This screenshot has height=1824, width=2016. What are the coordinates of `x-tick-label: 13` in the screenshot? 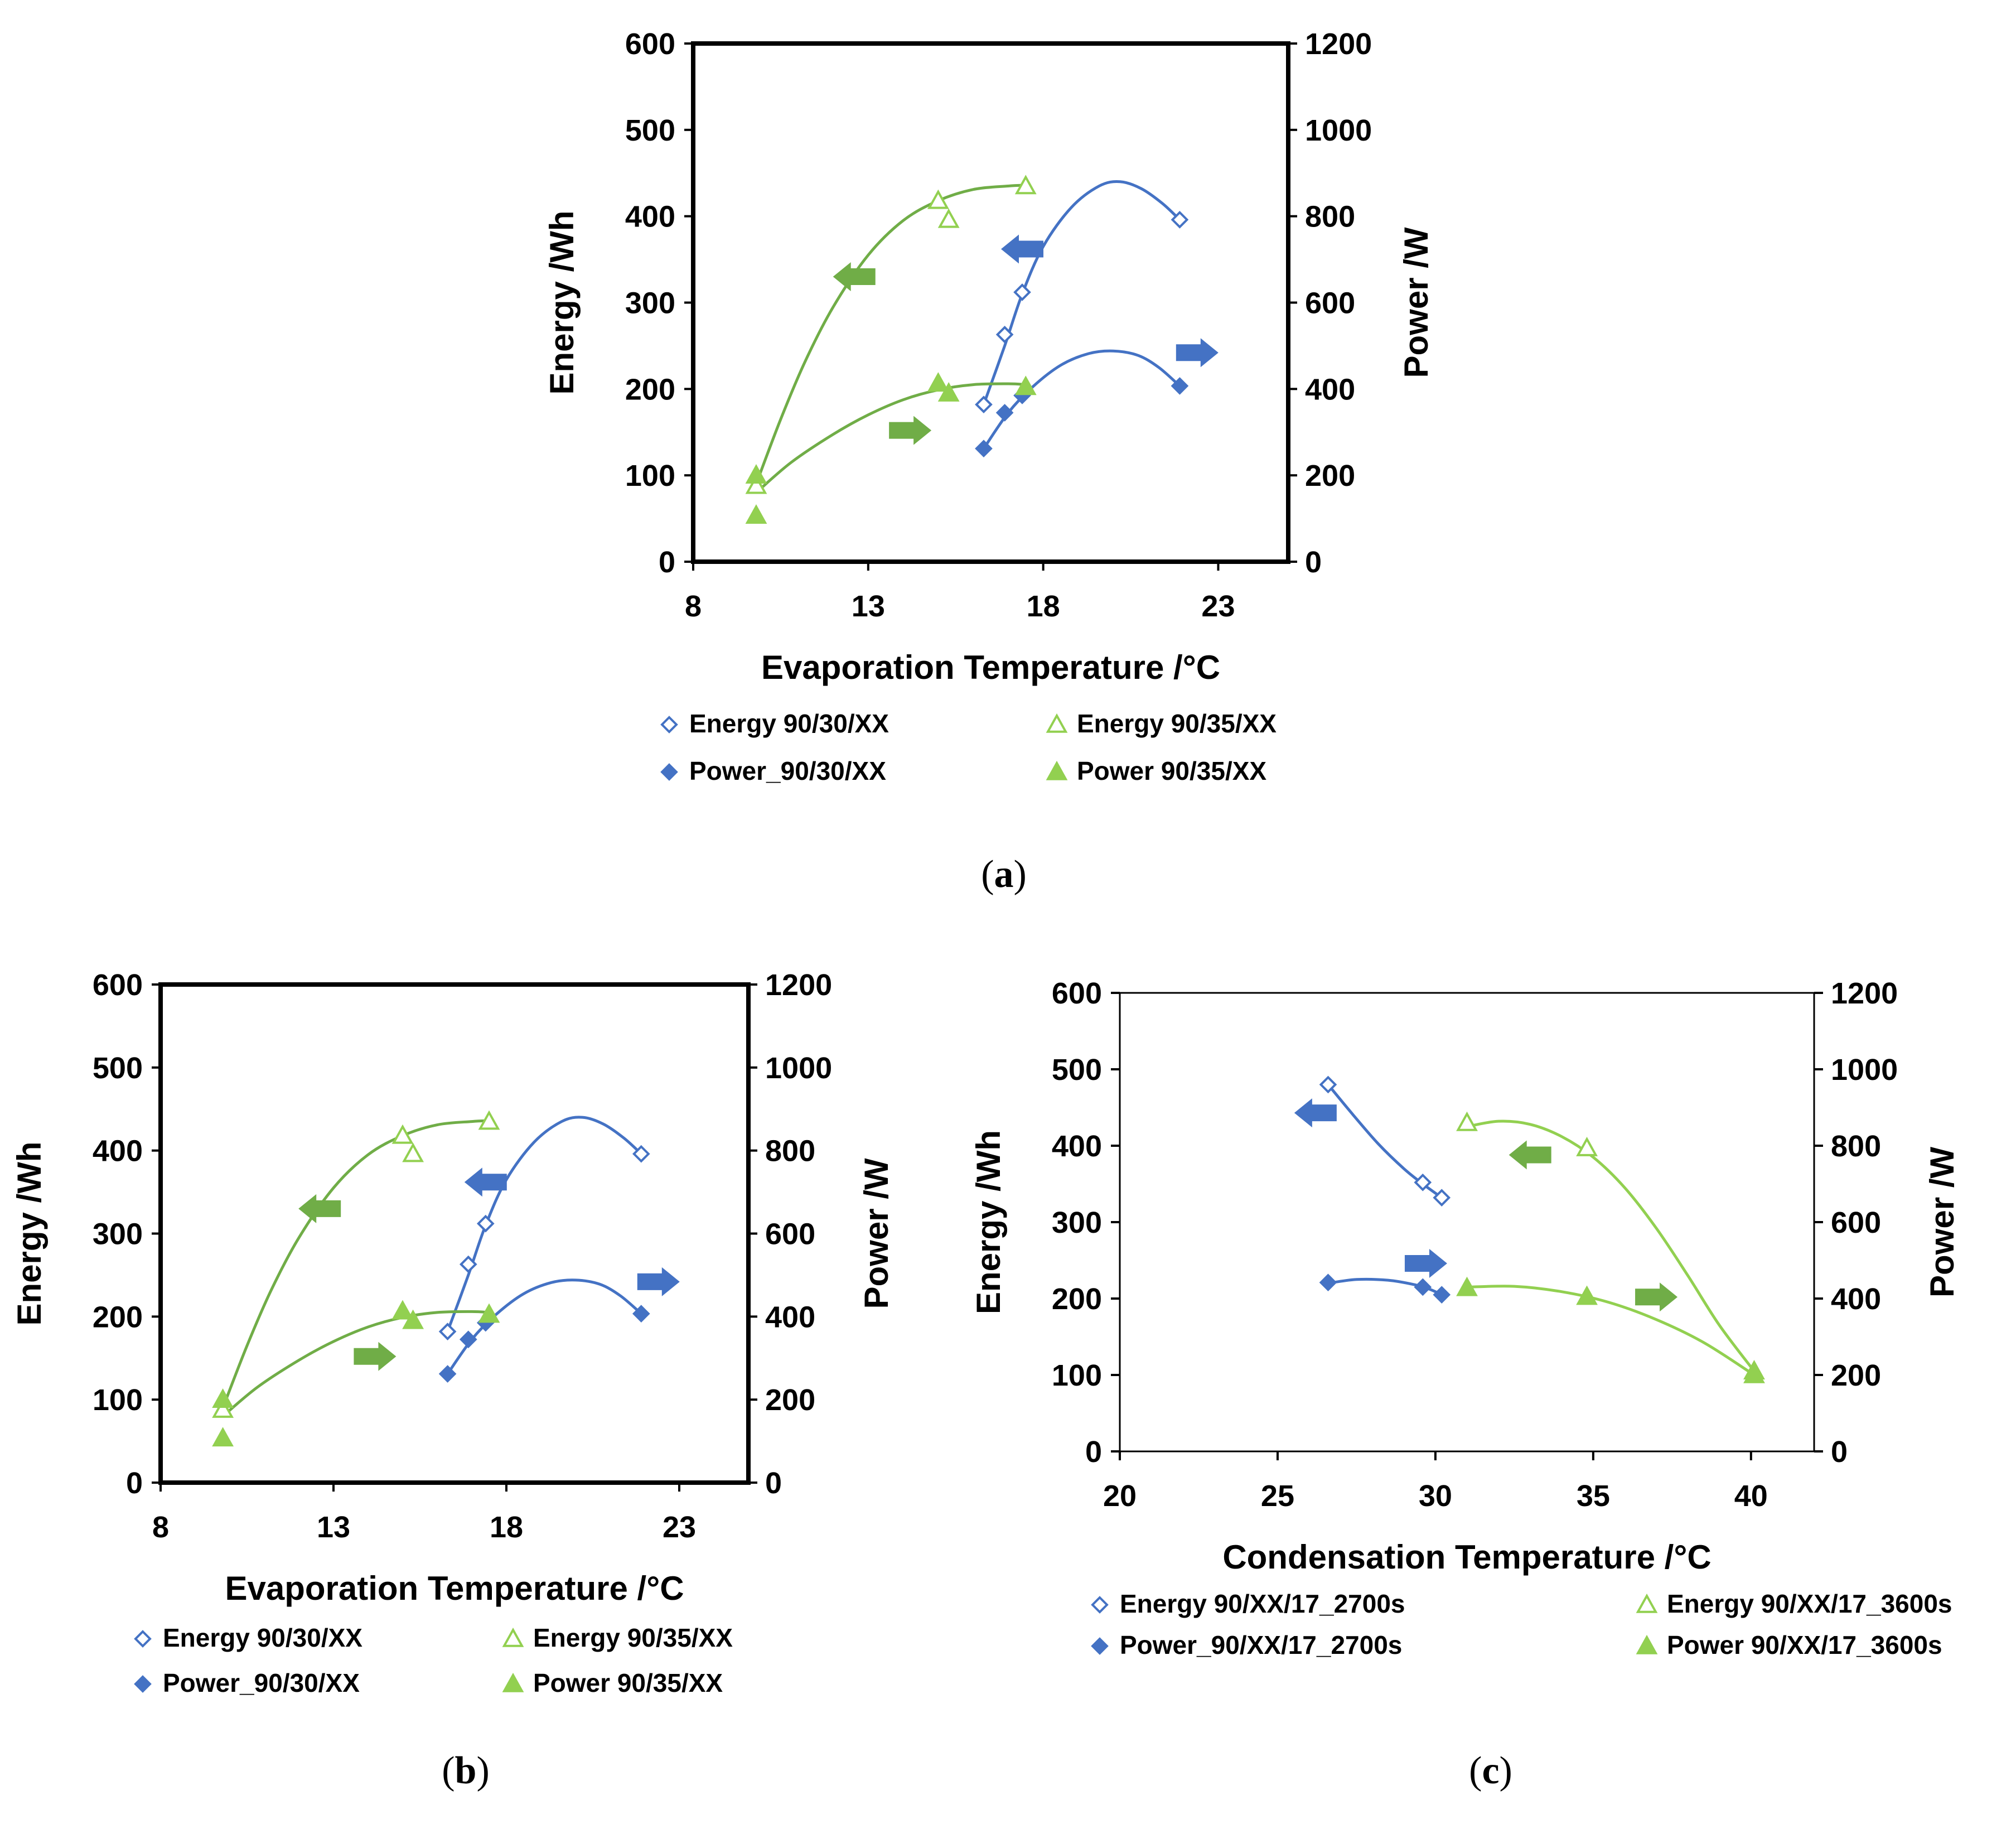 It's located at (869, 606).